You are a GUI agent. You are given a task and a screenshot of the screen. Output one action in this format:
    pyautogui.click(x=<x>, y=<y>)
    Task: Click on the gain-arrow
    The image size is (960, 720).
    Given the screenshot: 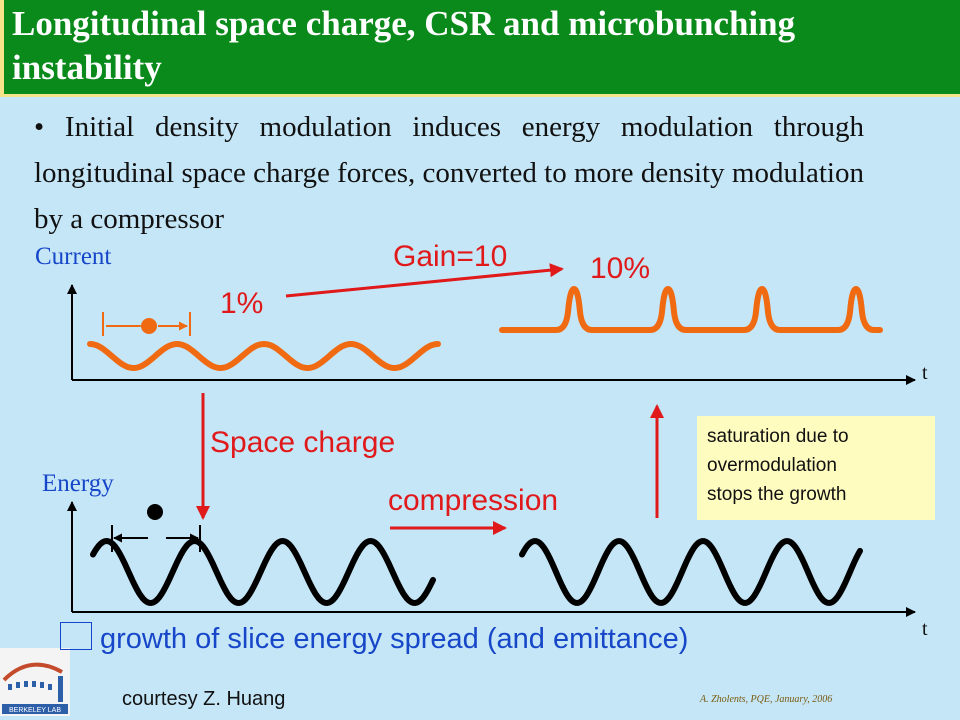 What is the action you would take?
    pyautogui.click(x=424, y=280)
    